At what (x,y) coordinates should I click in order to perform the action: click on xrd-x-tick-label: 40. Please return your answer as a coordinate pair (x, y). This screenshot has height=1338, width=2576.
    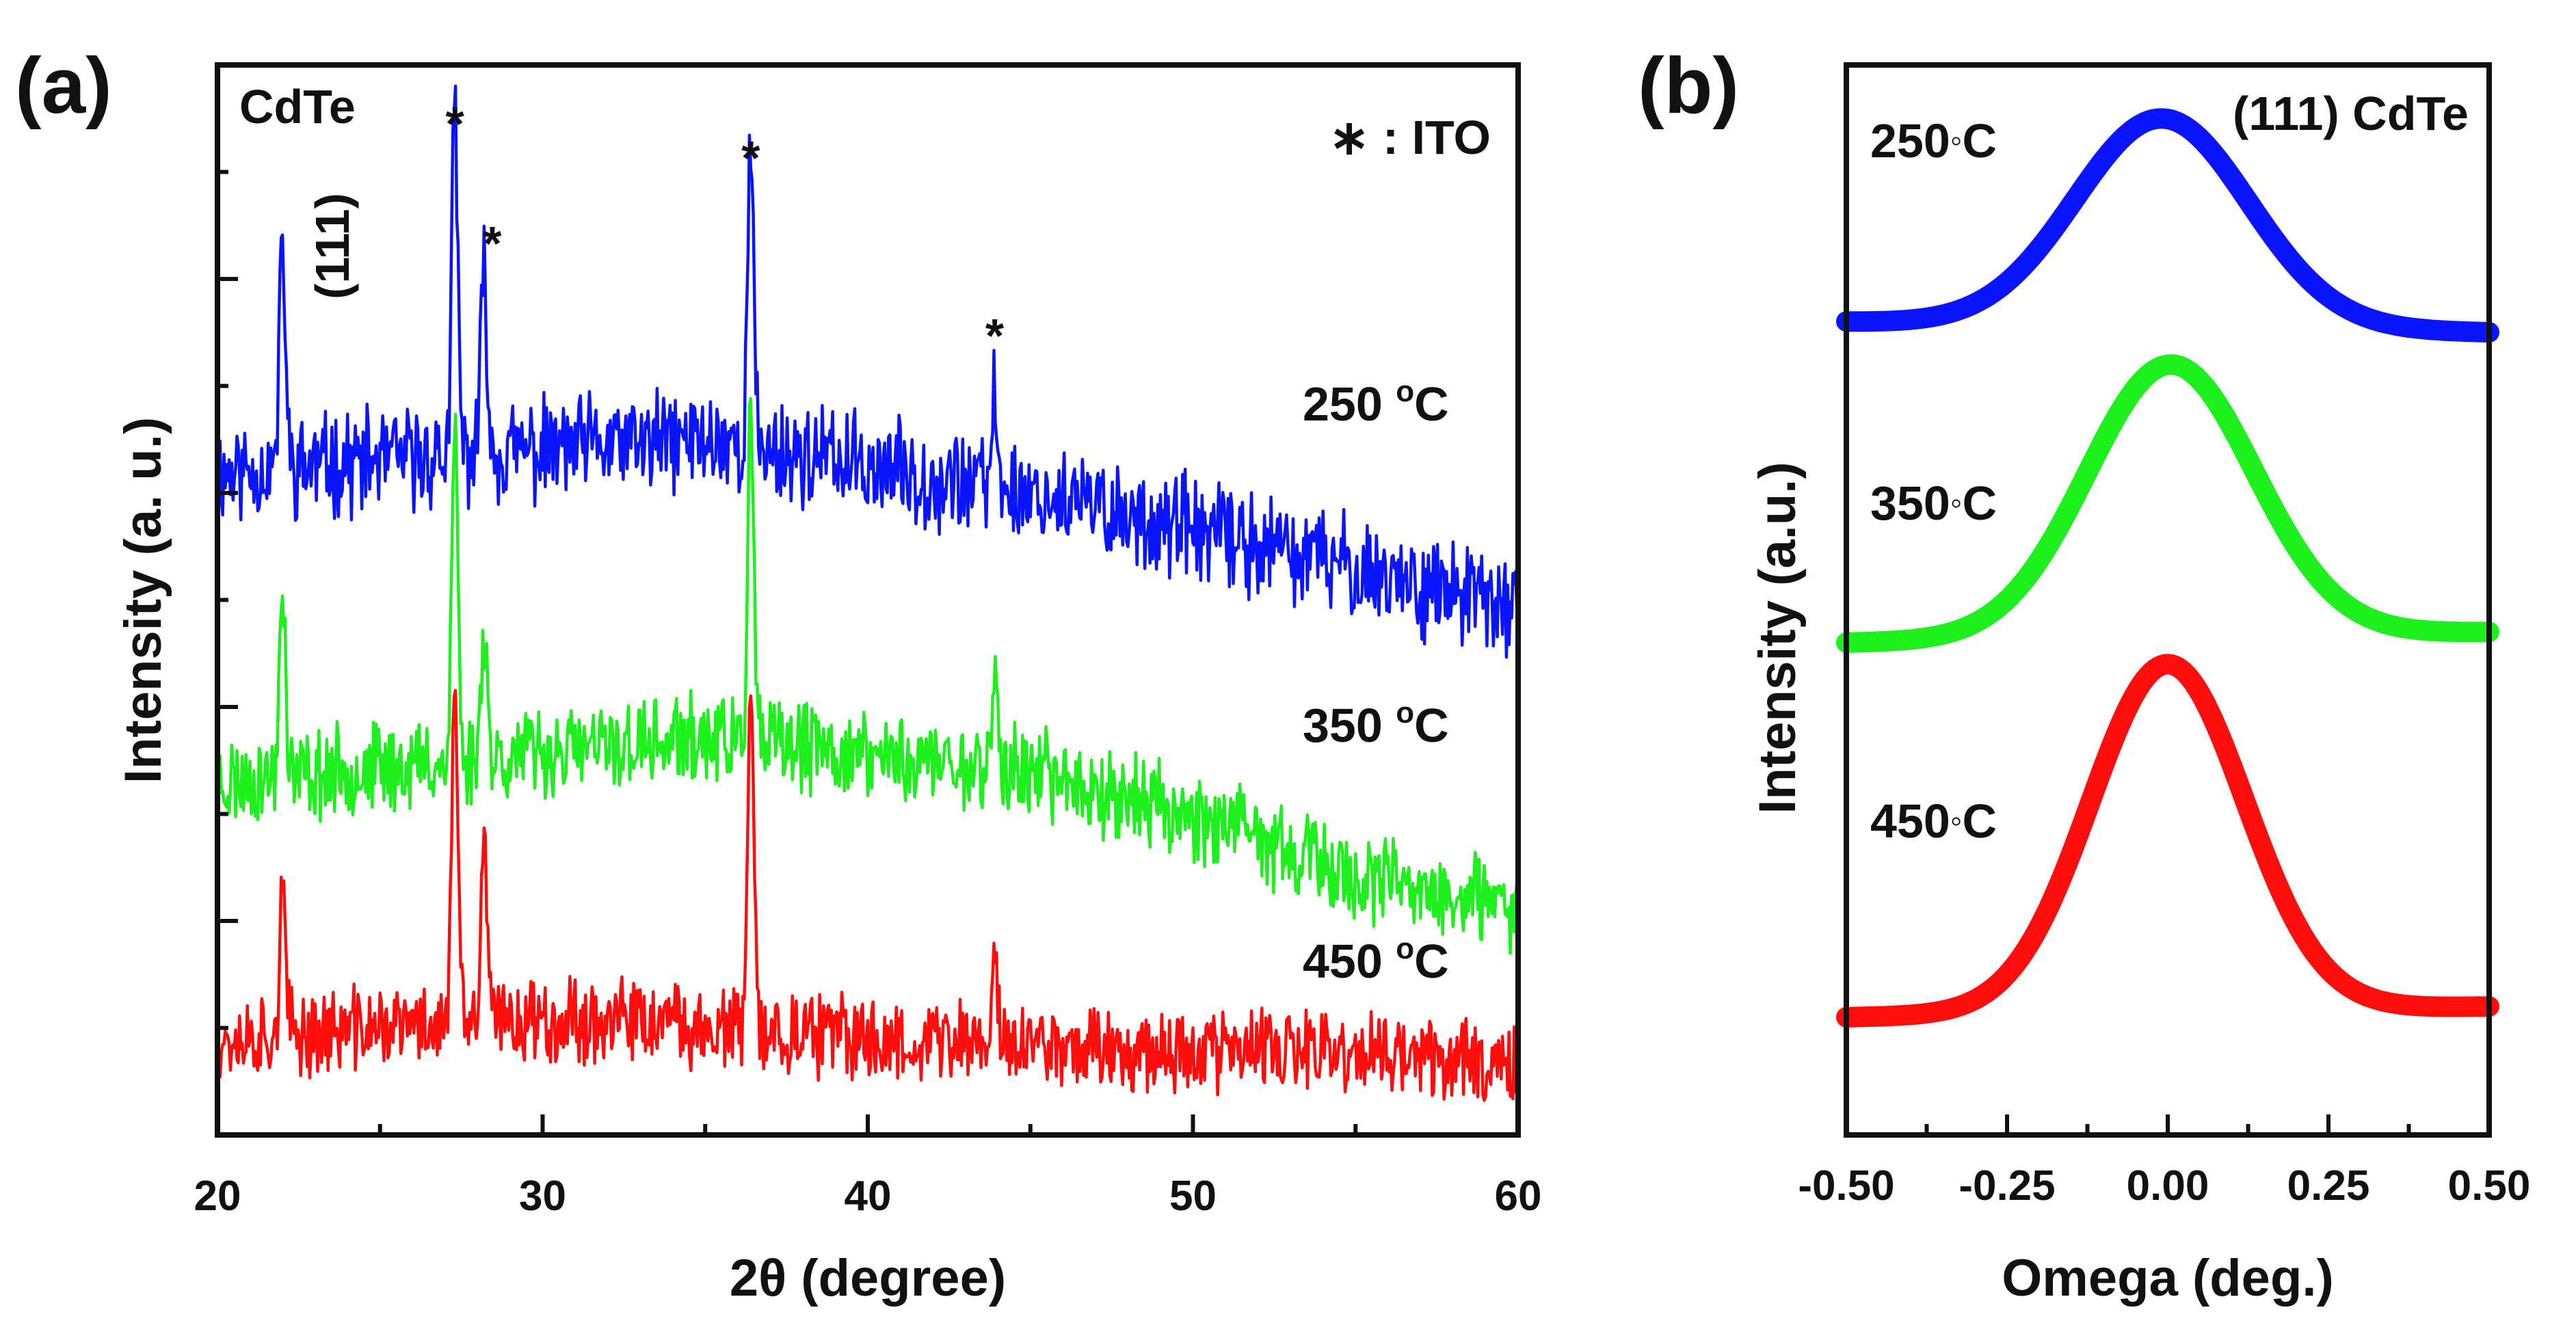
    Looking at the image, I should click on (868, 1196).